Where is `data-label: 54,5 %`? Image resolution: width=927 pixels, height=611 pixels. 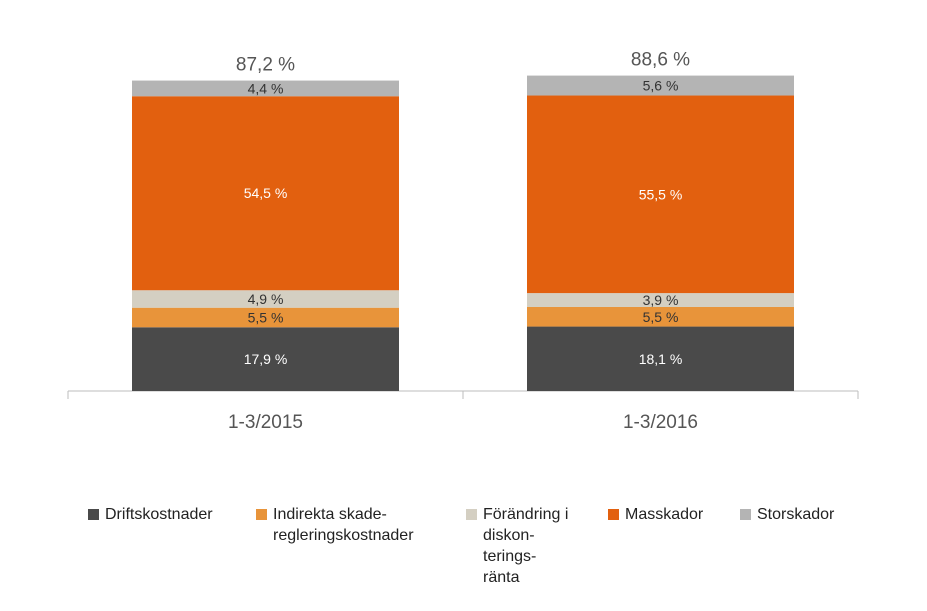 data-label: 54,5 % is located at coordinates (266, 193).